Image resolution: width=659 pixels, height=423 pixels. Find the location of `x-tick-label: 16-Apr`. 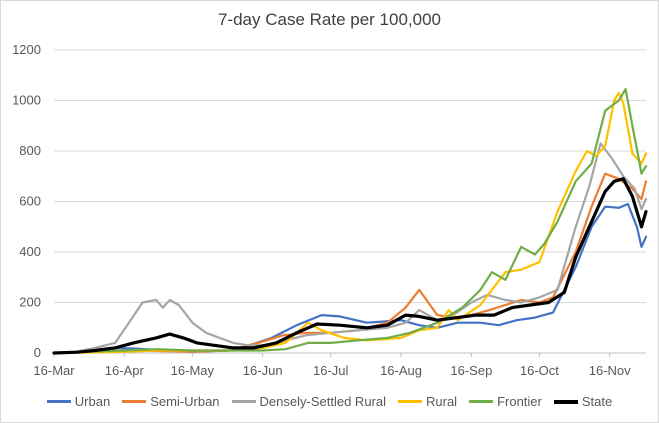

x-tick-label: 16-Apr is located at coordinates (125, 370).